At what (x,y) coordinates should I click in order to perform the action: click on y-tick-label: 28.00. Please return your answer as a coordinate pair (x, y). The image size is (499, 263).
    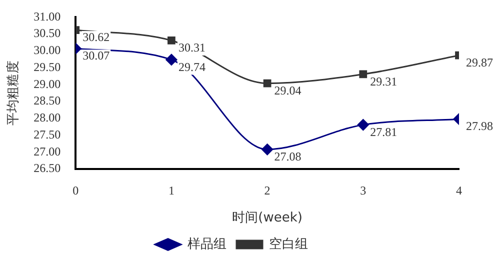
    Looking at the image, I should click on (47, 117).